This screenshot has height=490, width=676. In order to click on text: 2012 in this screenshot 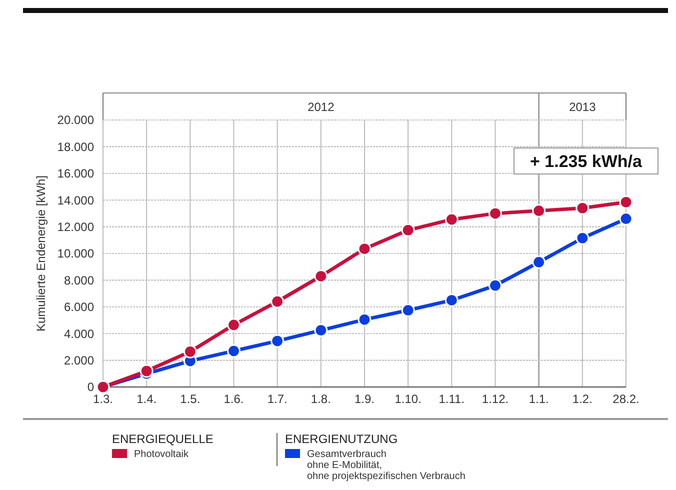, I will do `click(321, 107)`.